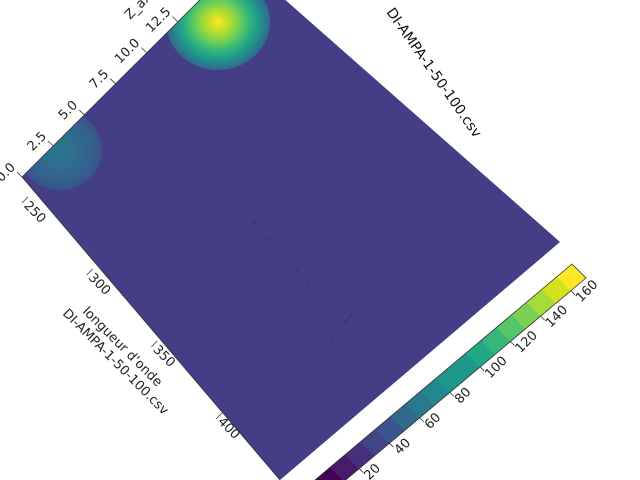 This screenshot has width=640, height=480. Describe the element at coordinates (218, 35) in the screenshot. I see `peak-high` at that location.